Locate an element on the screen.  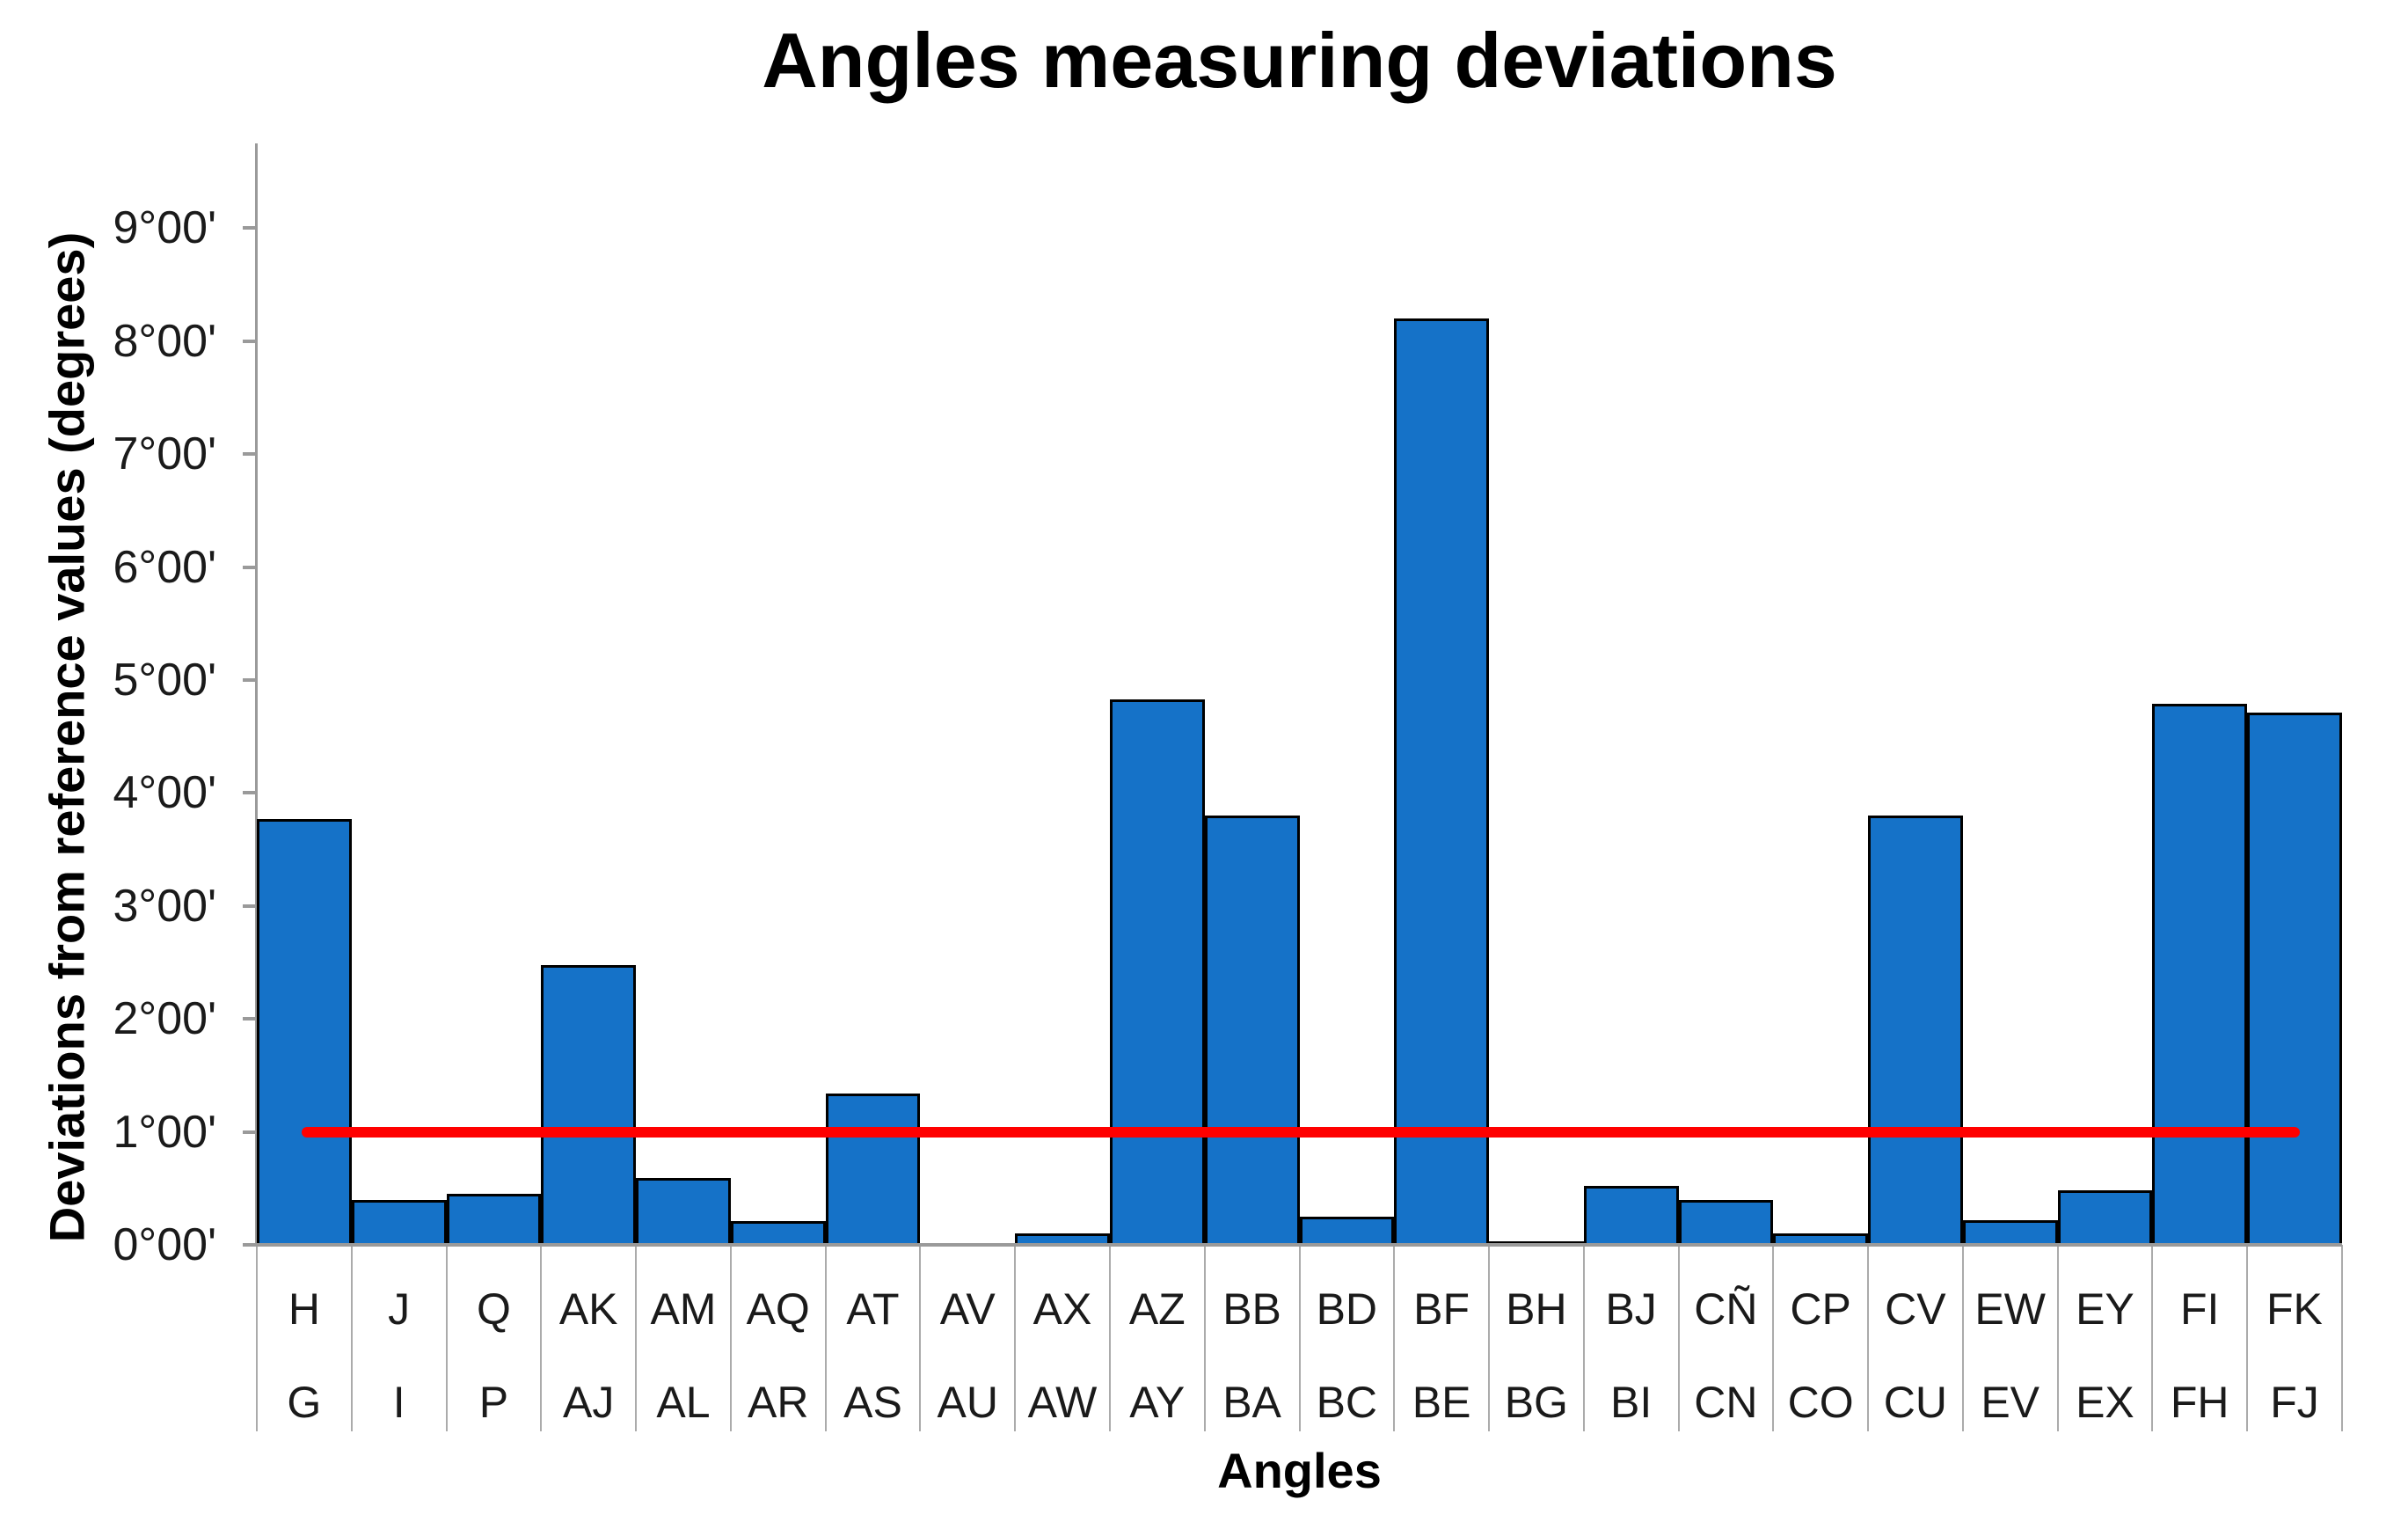
x-label-bottom: BG is located at coordinates (1536, 1402).